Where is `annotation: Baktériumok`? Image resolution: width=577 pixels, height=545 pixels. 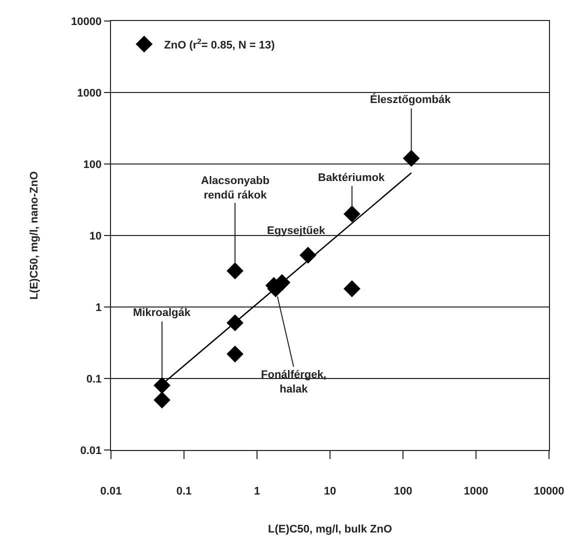
annotation: Baktériumok is located at coordinates (352, 178).